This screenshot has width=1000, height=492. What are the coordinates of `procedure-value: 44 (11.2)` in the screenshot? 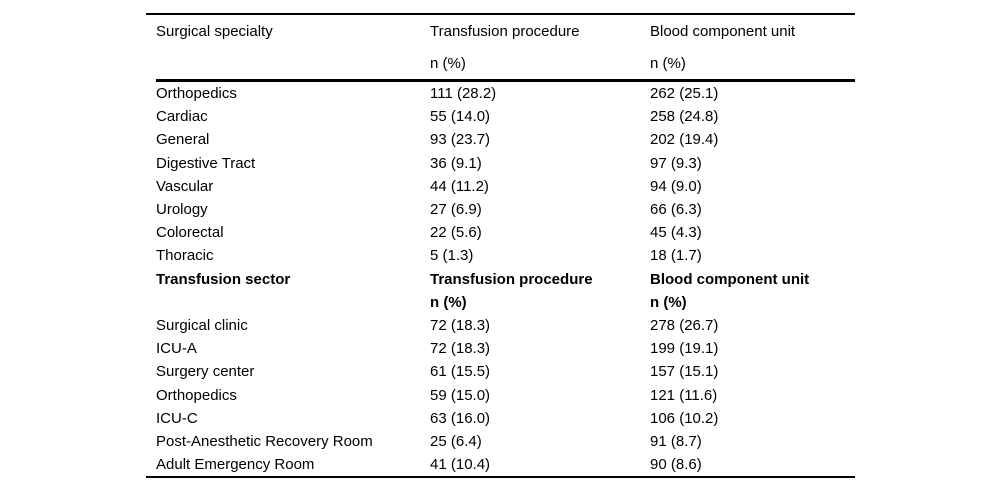 It's located at (459, 186).